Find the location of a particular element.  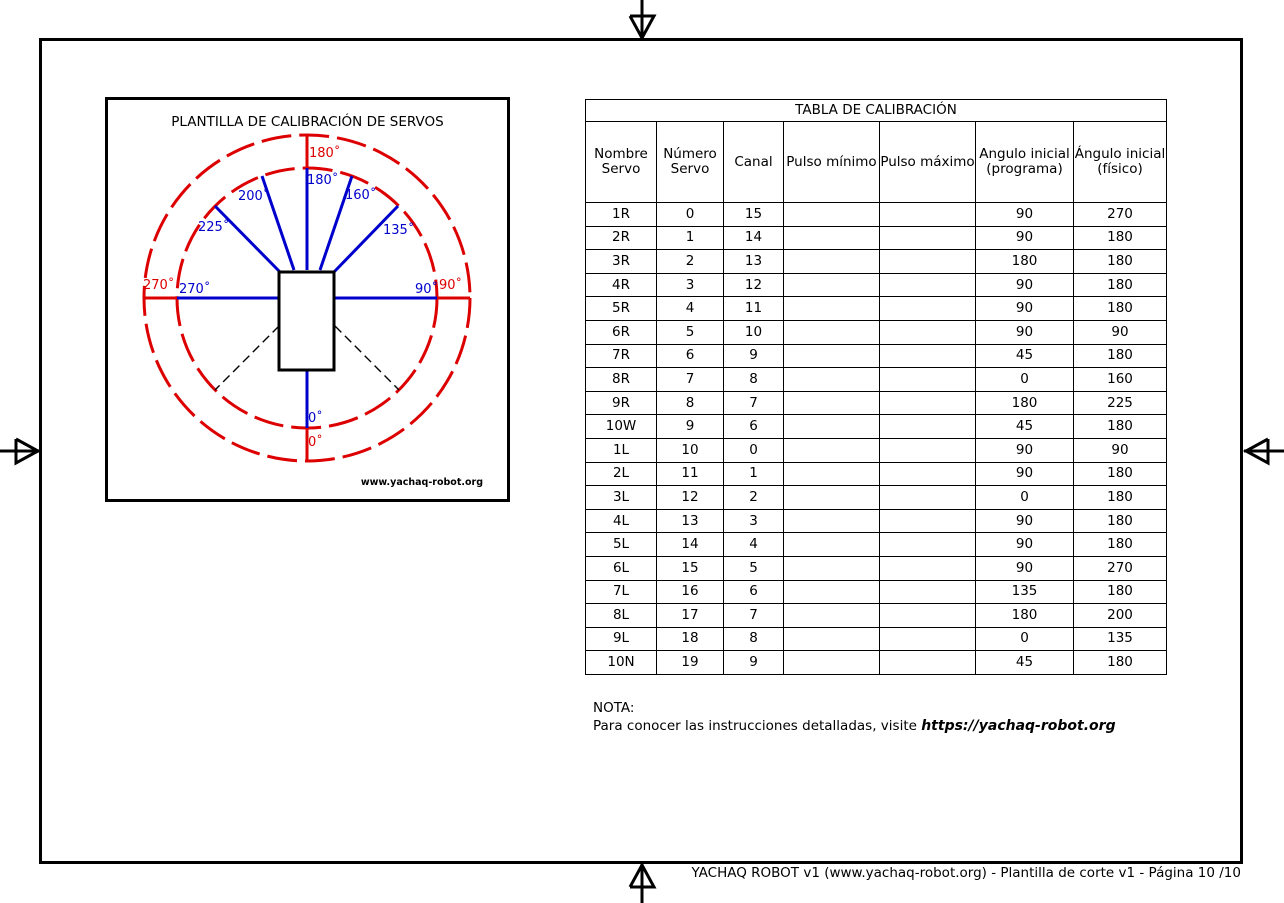

table-row: 9R 8 7 180 225 is located at coordinates (876, 403).